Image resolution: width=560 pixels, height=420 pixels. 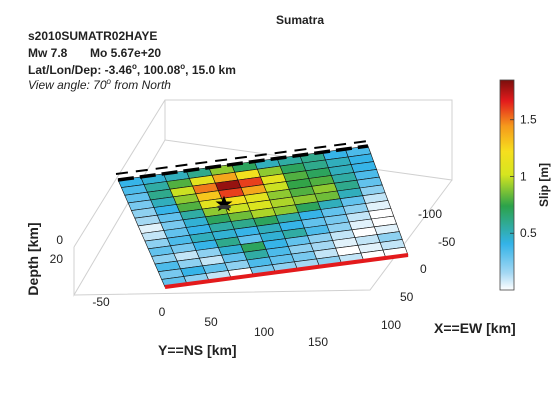 What do you see at coordinates (430, 214) in the screenshot?
I see `x-tick-label: -100` at bounding box center [430, 214].